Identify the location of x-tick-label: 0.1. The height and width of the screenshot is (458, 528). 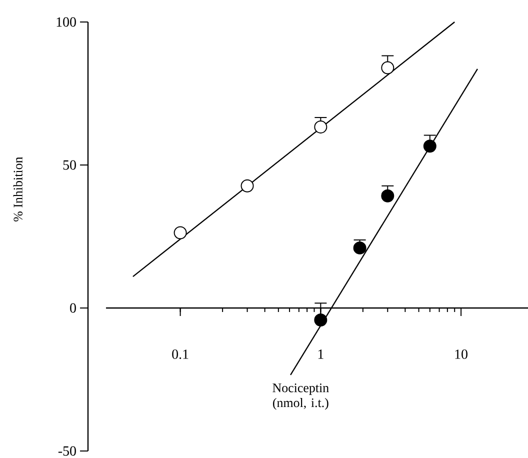
(180, 354).